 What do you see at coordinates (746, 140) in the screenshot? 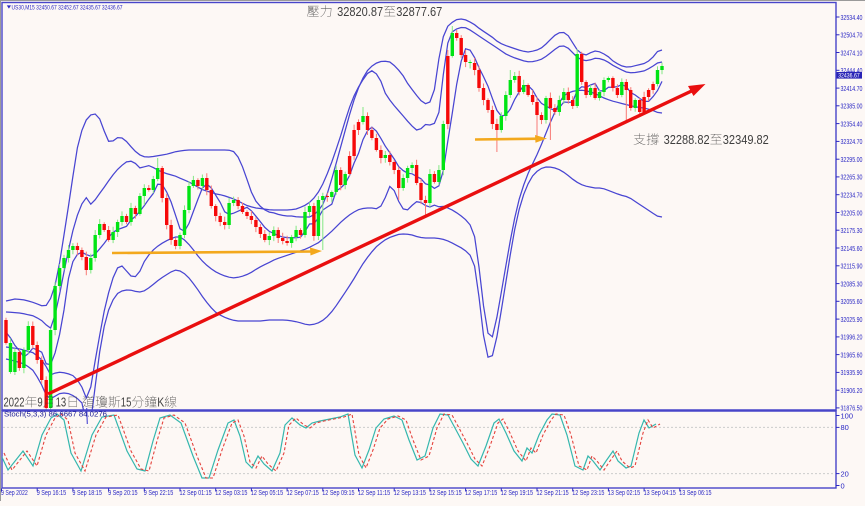
I see `svg-text: 32349.82` at bounding box center [746, 140].